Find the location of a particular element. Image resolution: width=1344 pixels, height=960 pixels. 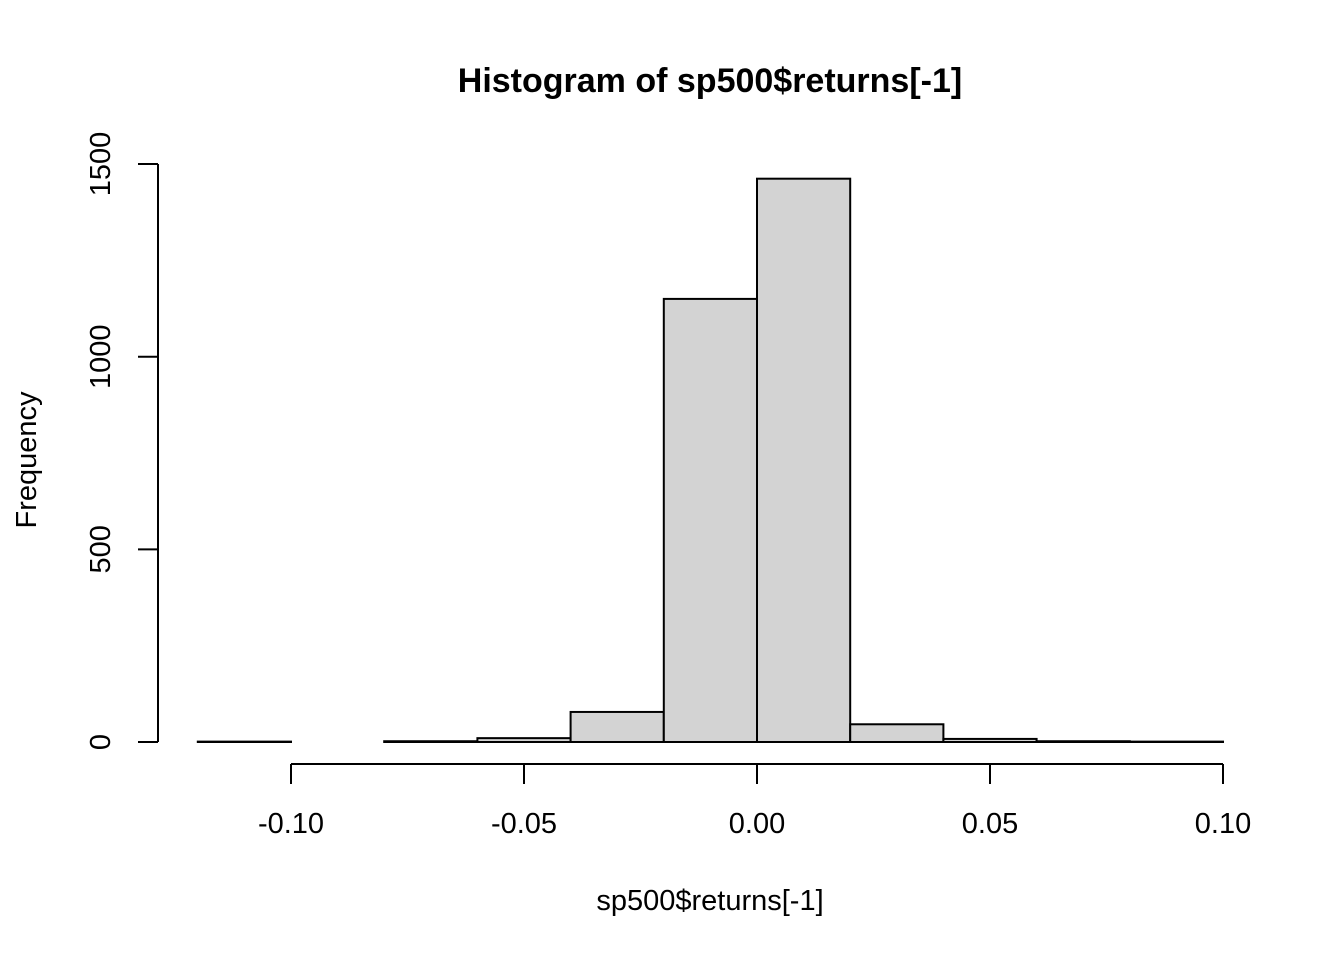

y-axis-label: Frequency is located at coordinates (27, 460).